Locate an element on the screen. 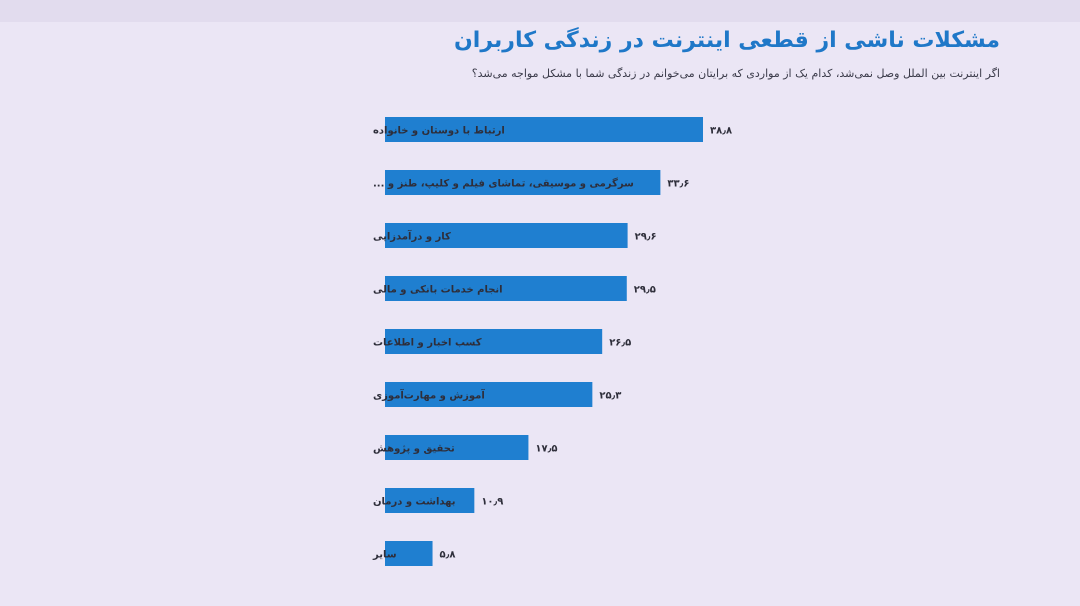 This screenshot has width=1080, height=606. category-label-3: کار و درآمدزایی is located at coordinates (412, 236).